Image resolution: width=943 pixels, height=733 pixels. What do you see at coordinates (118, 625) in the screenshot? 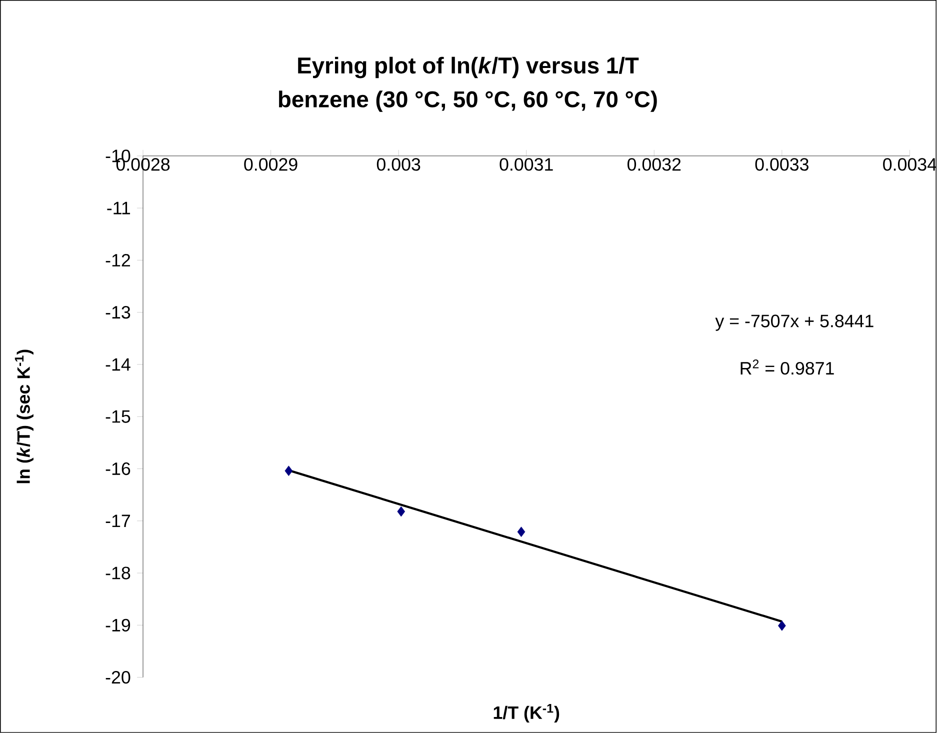
I see `y-tick-label: -19` at bounding box center [118, 625].